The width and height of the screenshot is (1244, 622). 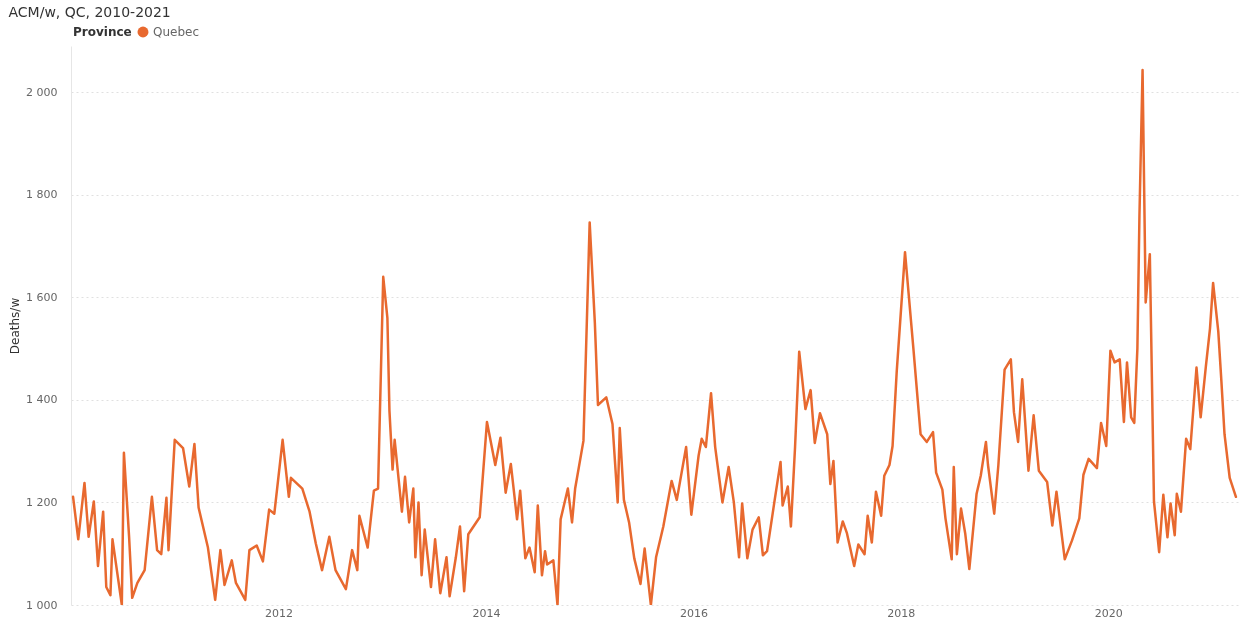 What do you see at coordinates (42, 502) in the screenshot?
I see `y-tick-label: 1 200` at bounding box center [42, 502].